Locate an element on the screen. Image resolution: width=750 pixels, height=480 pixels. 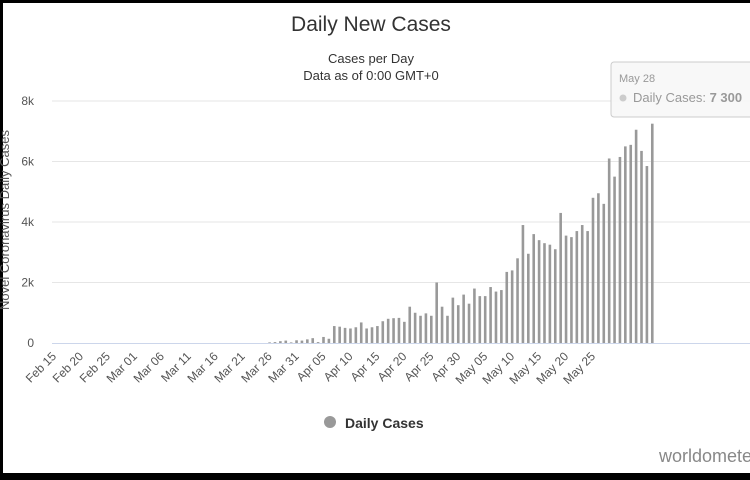
frame-left-border is located at coordinates (1, 240).